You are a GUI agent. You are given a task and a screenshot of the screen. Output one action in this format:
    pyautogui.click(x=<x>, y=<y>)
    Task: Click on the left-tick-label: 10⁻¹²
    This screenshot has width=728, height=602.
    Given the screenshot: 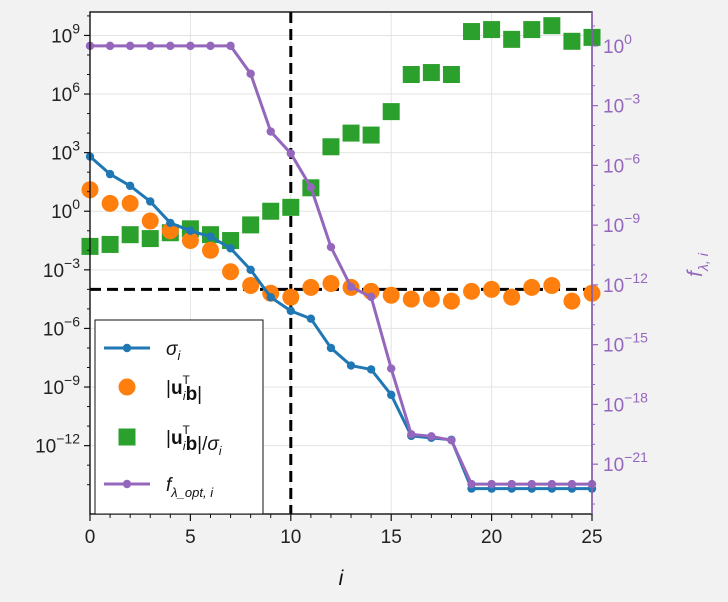 What is the action you would take?
    pyautogui.click(x=57, y=444)
    